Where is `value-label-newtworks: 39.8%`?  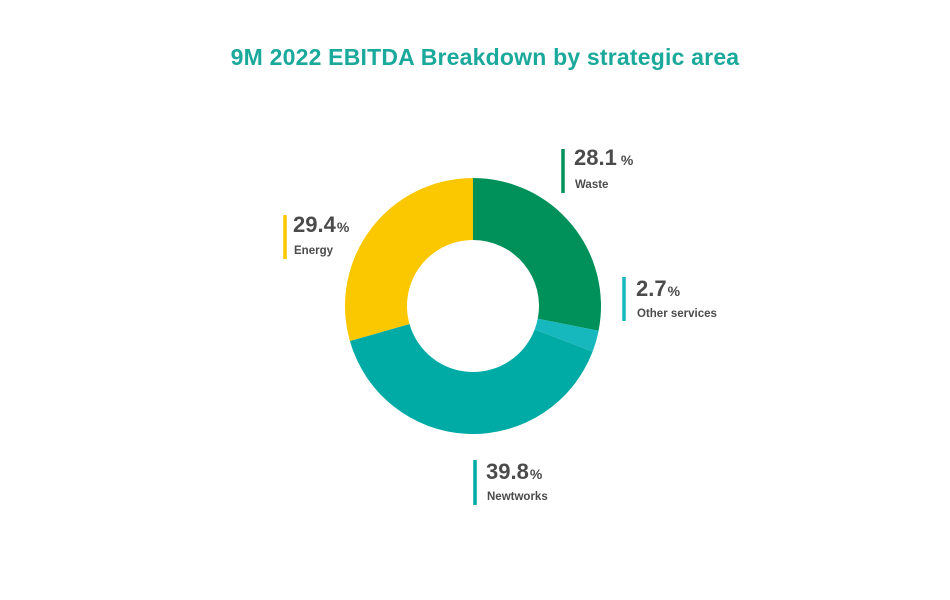
value-label-newtworks: 39.8% is located at coordinates (514, 471).